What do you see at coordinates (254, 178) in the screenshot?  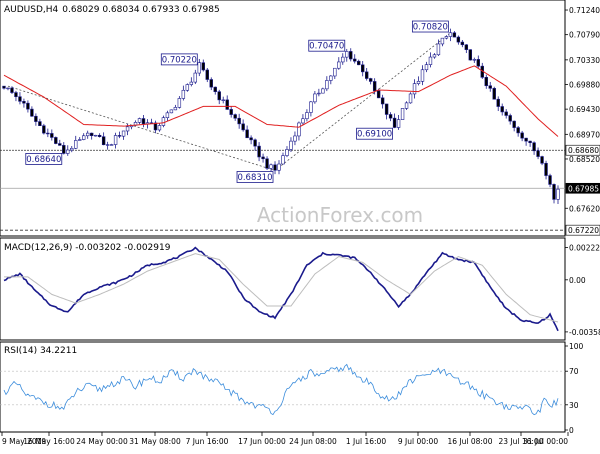 I see `swing-label-text: 0.68310` at bounding box center [254, 178].